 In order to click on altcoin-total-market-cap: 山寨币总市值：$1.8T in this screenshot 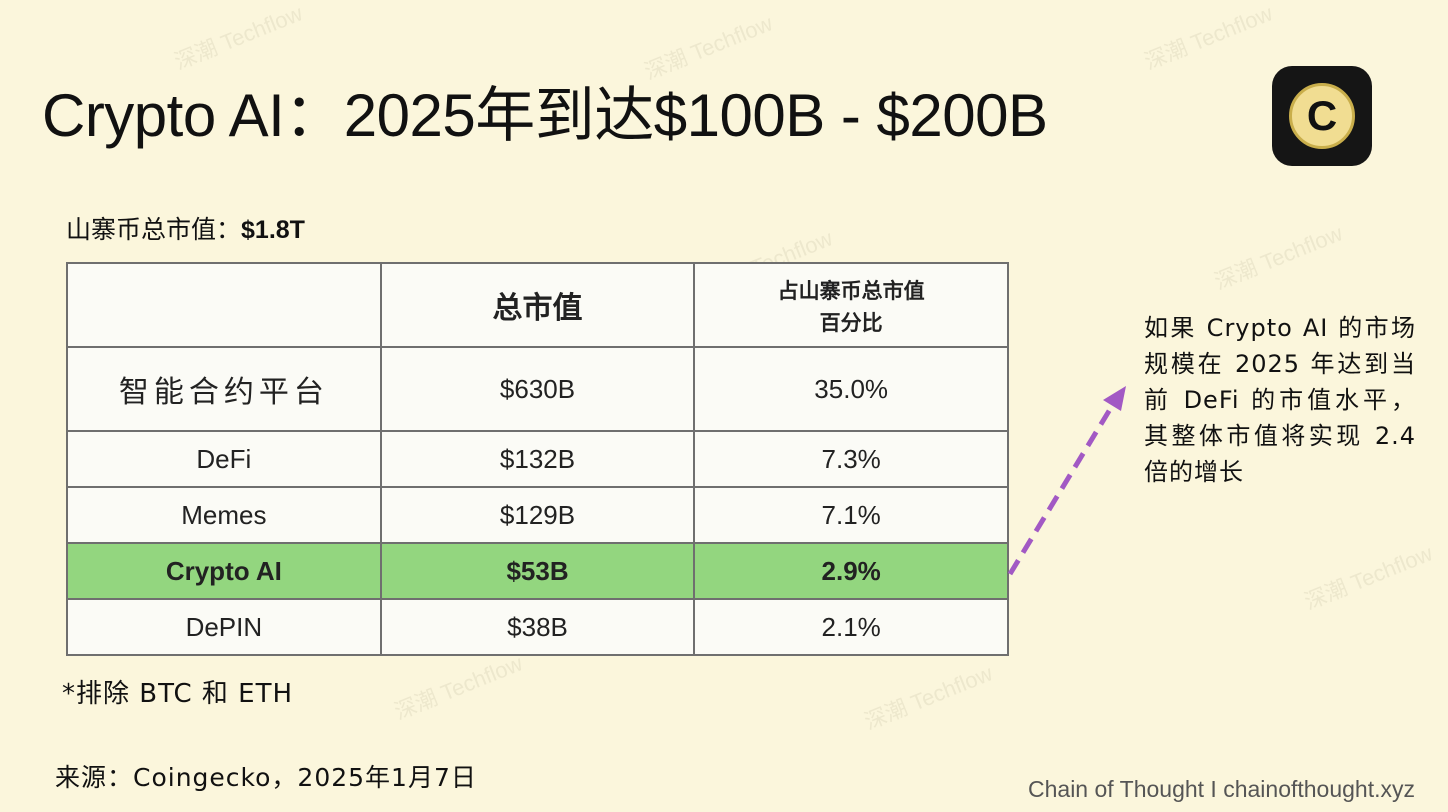, I will do `click(185, 230)`.